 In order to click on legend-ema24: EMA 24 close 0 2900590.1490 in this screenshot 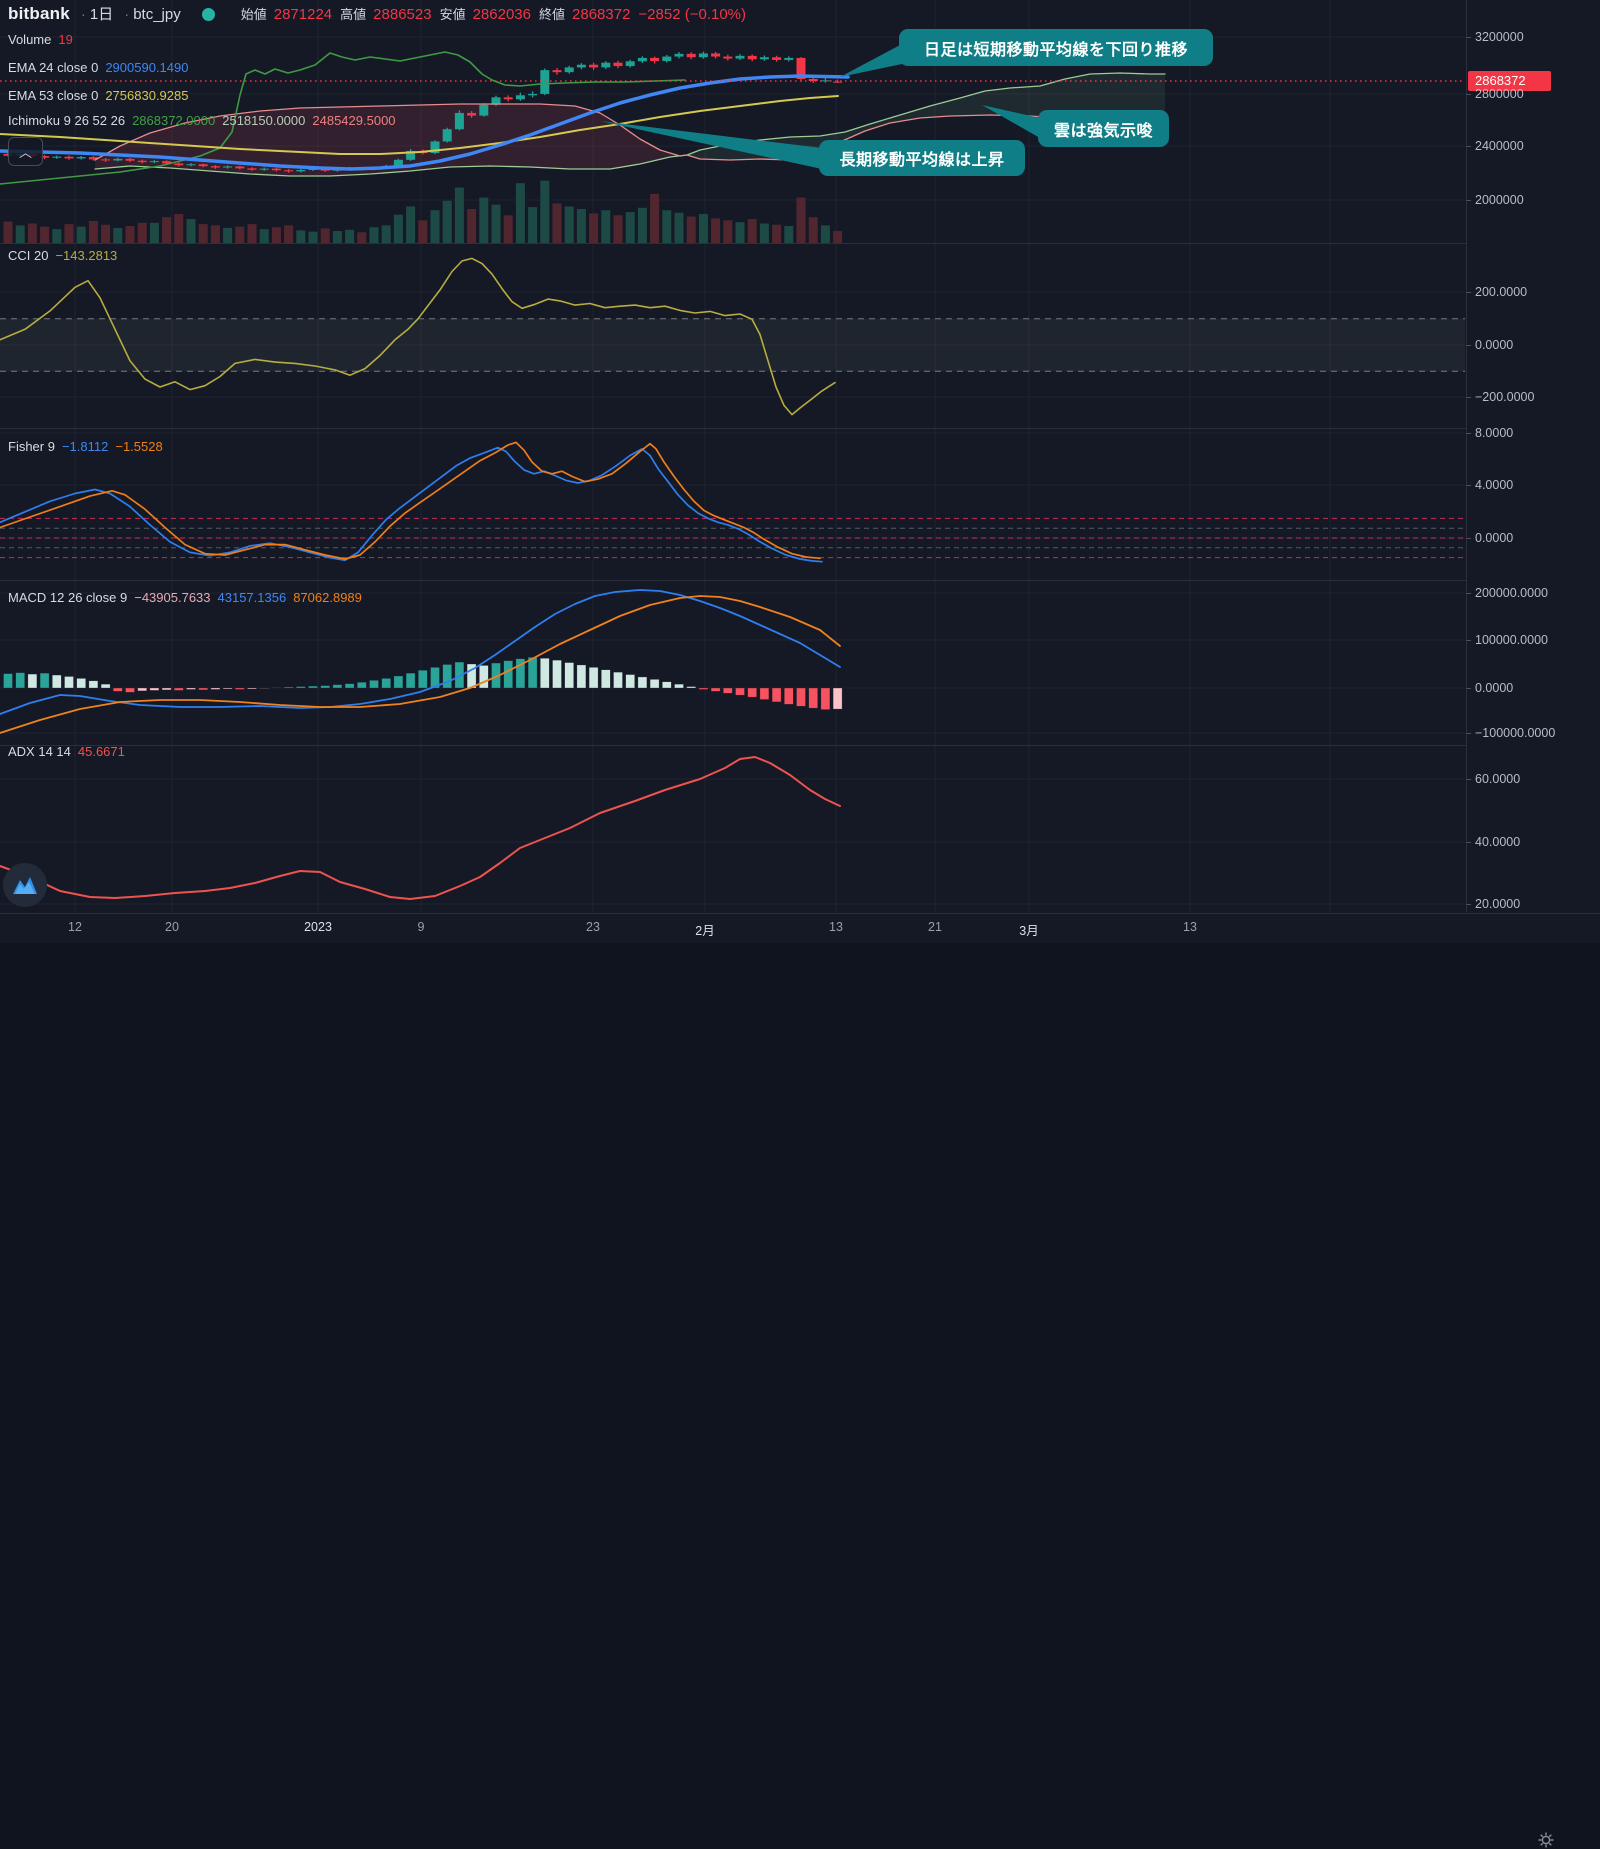, I will do `click(101, 67)`.